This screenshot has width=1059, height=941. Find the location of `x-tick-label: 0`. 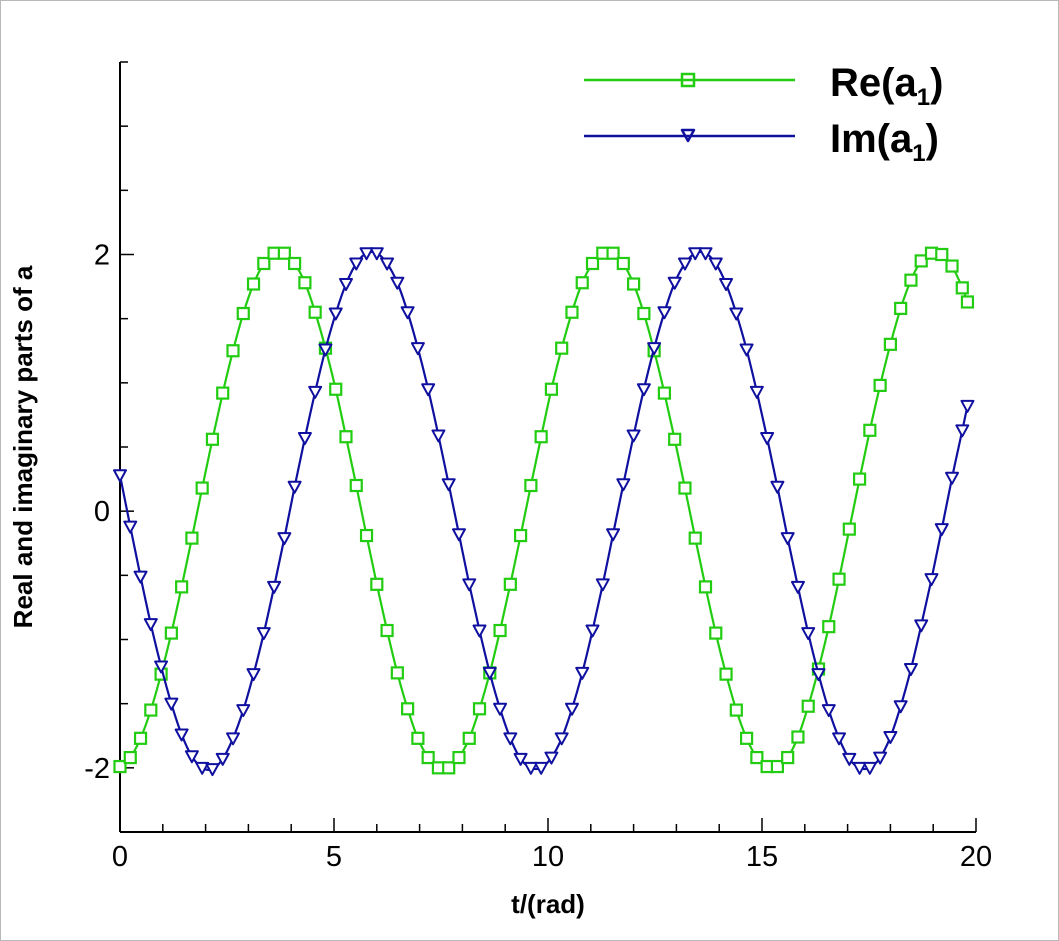

x-tick-label: 0 is located at coordinates (120, 857).